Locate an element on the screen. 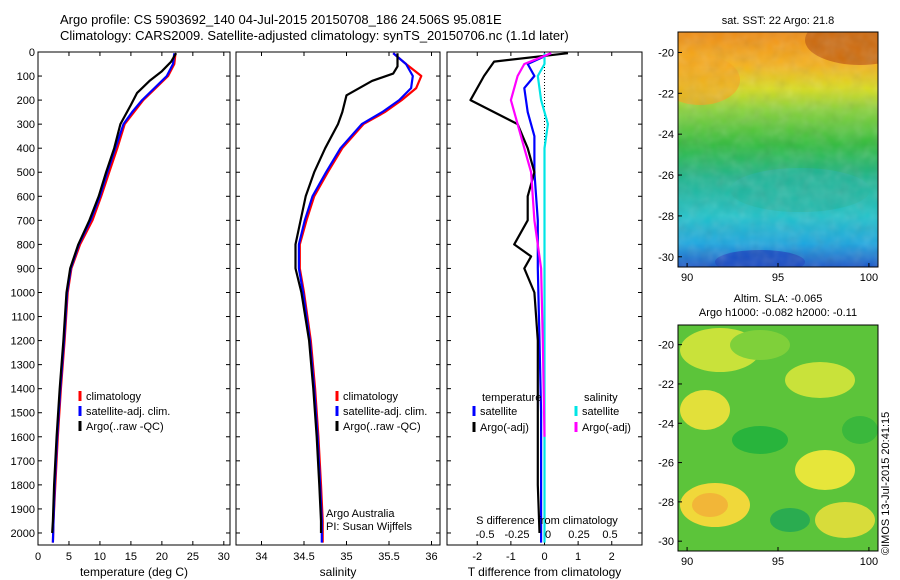 Image resolution: width=900 pixels, height=580 pixels. legend-title: temperature is located at coordinates (511, 398).